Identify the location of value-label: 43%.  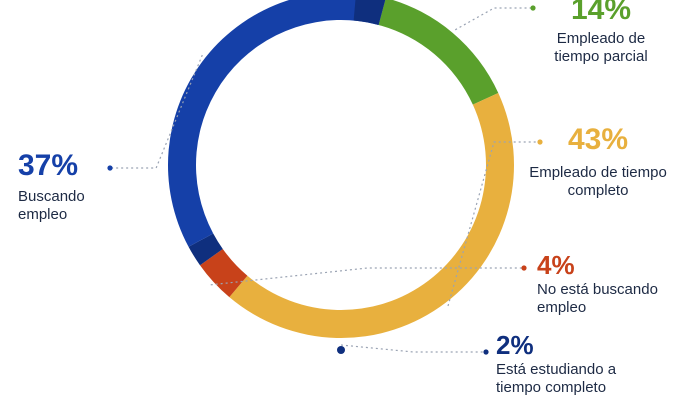
(598, 139).